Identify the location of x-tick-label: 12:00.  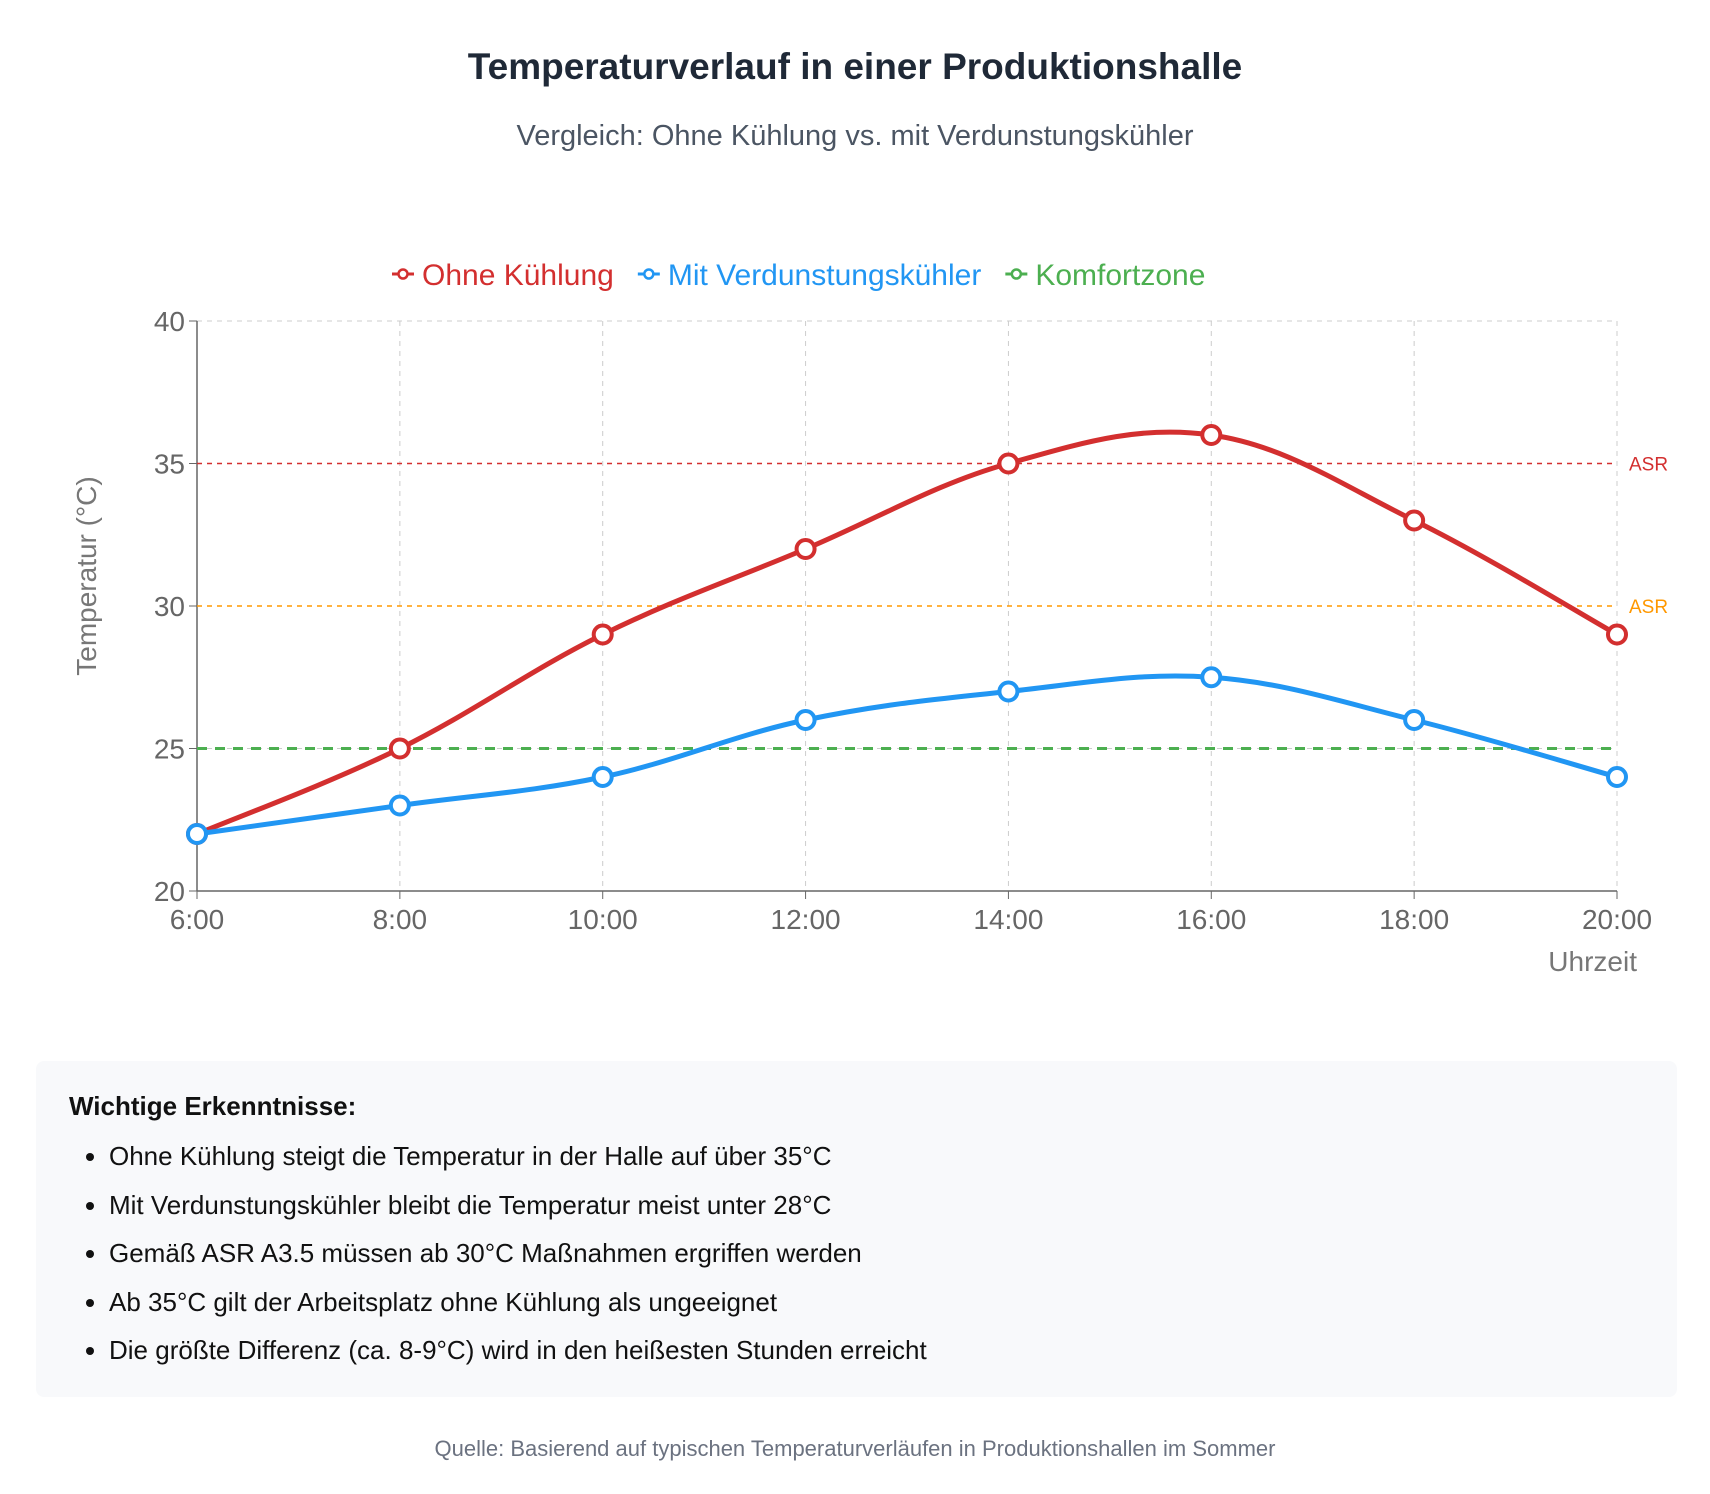
(806, 919).